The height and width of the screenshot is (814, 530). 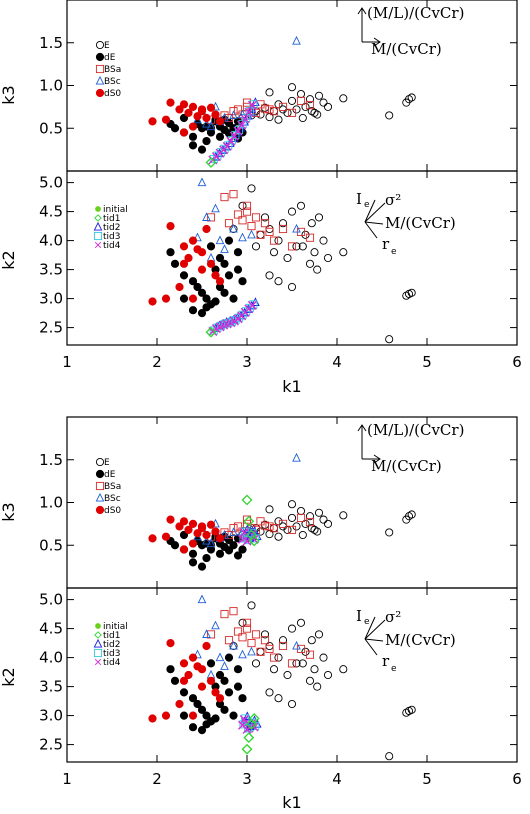 What do you see at coordinates (337, 779) in the screenshot?
I see `x-tick-label: 4` at bounding box center [337, 779].